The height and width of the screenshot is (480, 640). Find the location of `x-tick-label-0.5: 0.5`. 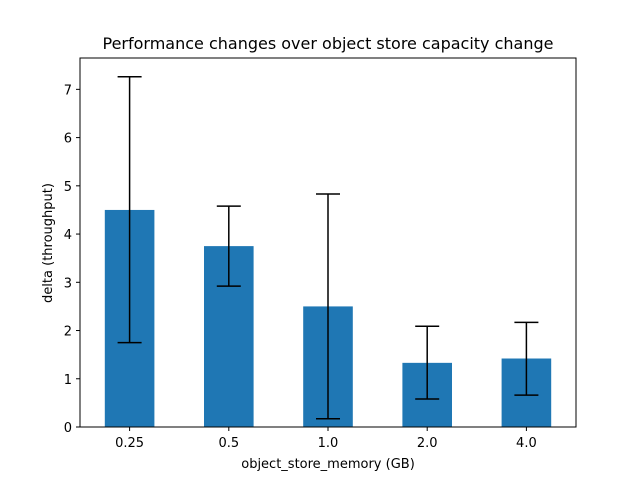

x-tick-label-0.5: 0.5 is located at coordinates (228, 443).